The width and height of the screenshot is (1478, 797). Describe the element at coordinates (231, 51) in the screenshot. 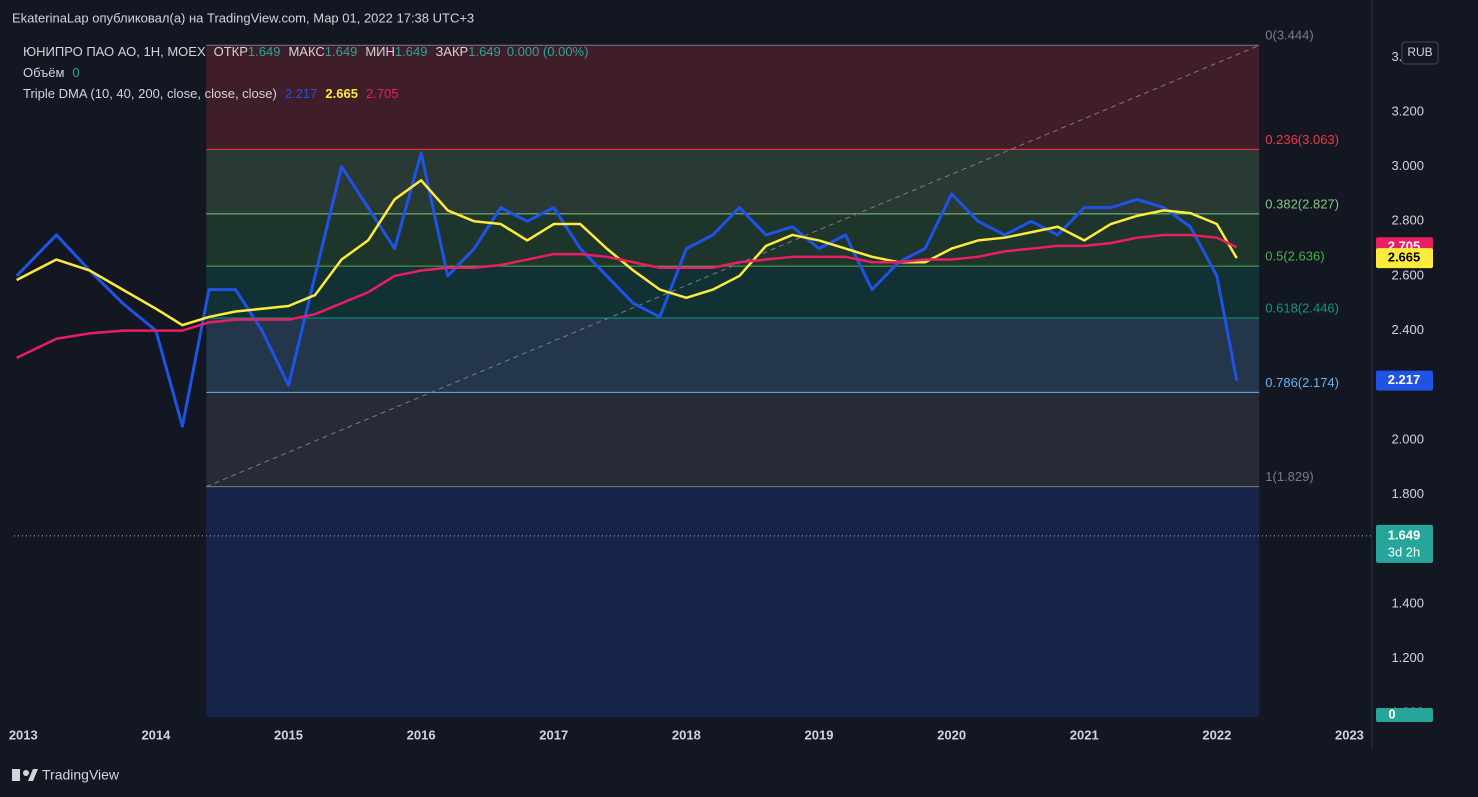

I see `ohlc-label: ОТКР` at that location.